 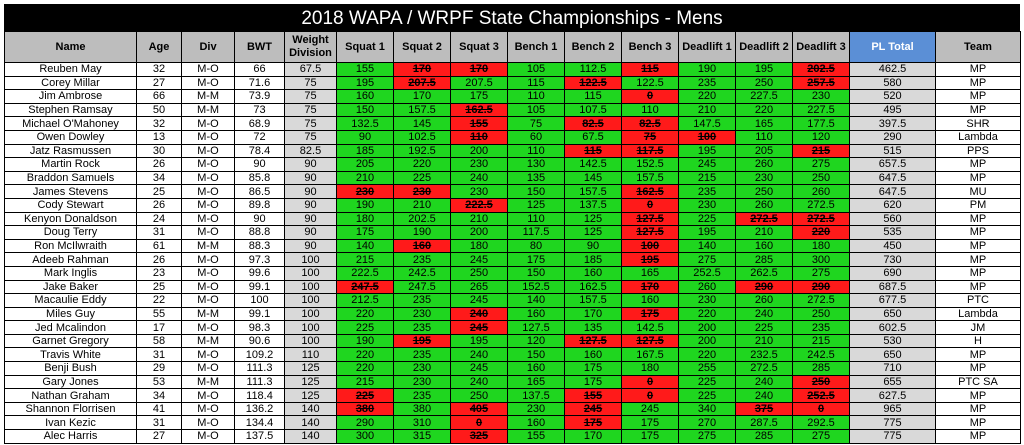 I want to click on attempt-value: 152.5, so click(x=536, y=286).